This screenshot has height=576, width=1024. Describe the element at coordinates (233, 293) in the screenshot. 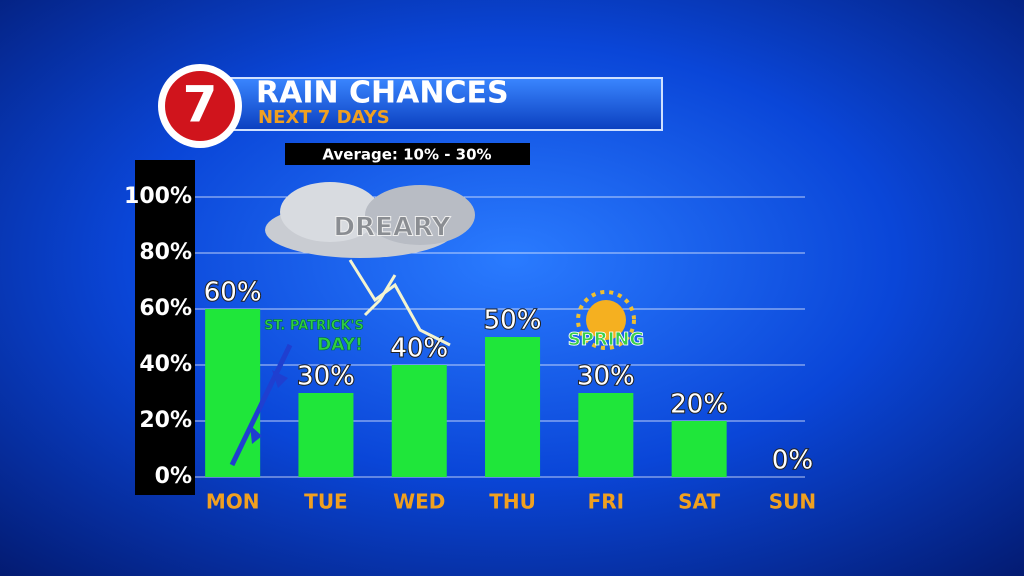

I see `value-label: 60%` at that location.